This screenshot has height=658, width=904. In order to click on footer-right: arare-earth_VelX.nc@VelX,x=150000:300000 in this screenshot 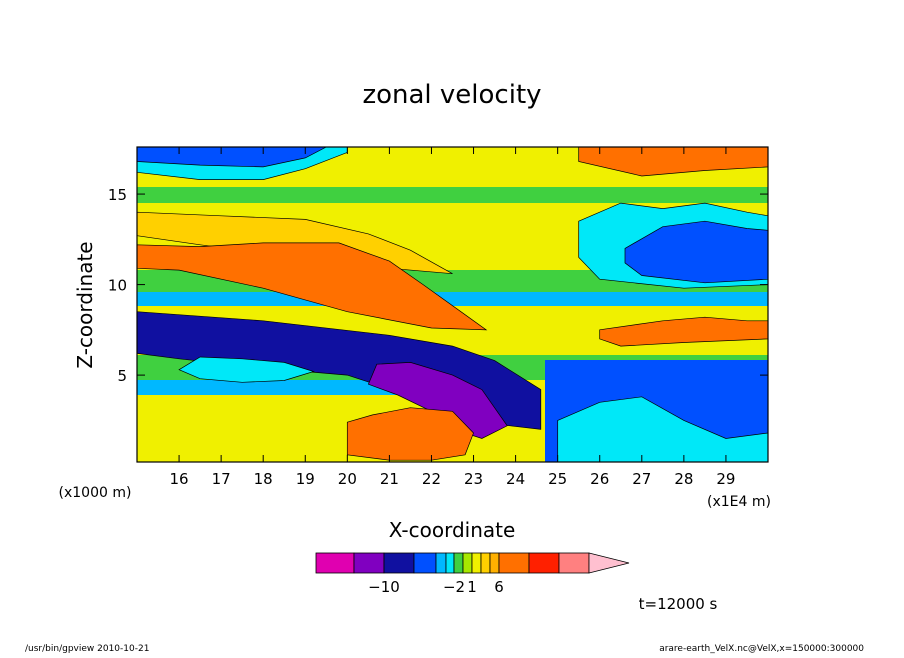, I will do `click(761, 649)`.